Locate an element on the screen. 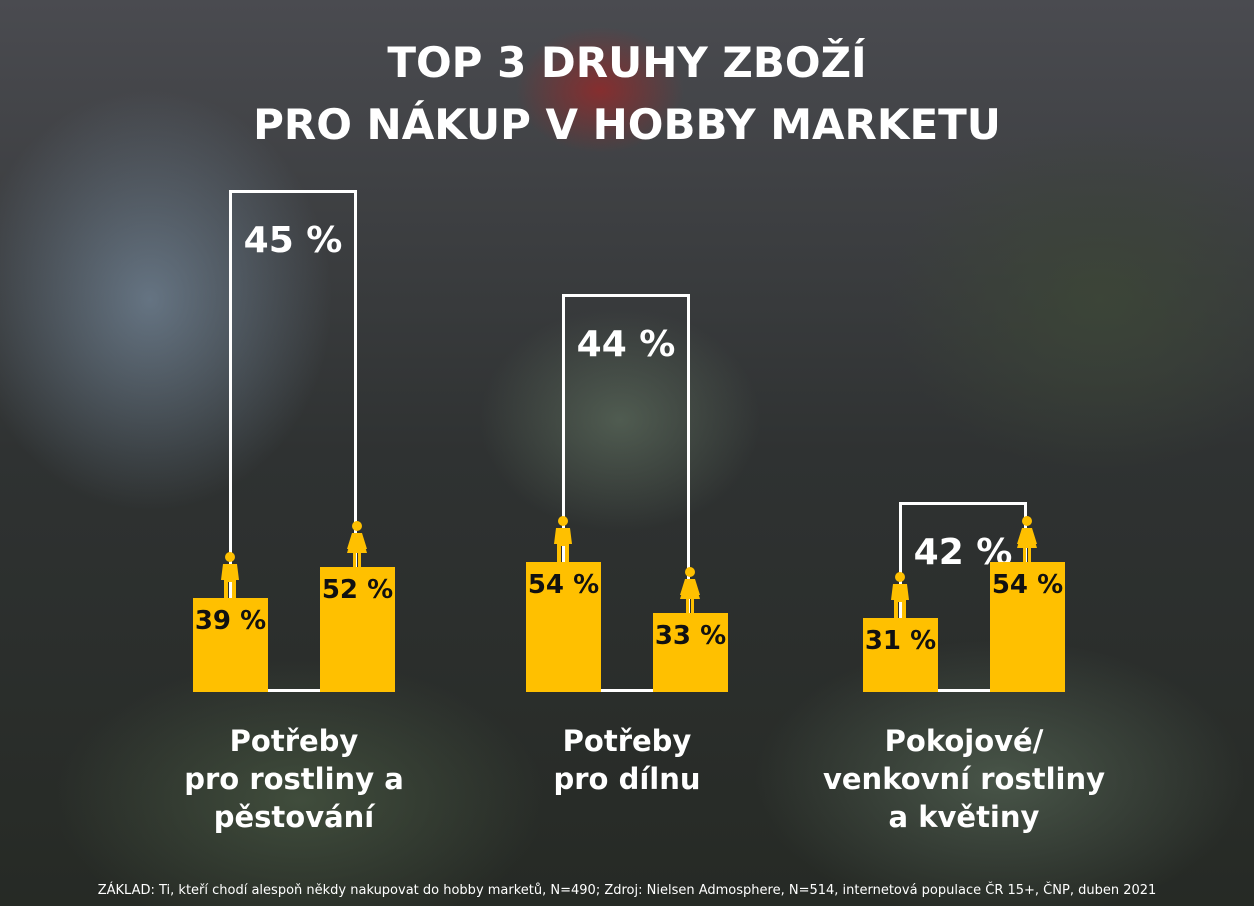 Image resolution: width=1254 pixels, height=906 pixels. category-label: Potřeby pro dílnu is located at coordinates (627, 760).